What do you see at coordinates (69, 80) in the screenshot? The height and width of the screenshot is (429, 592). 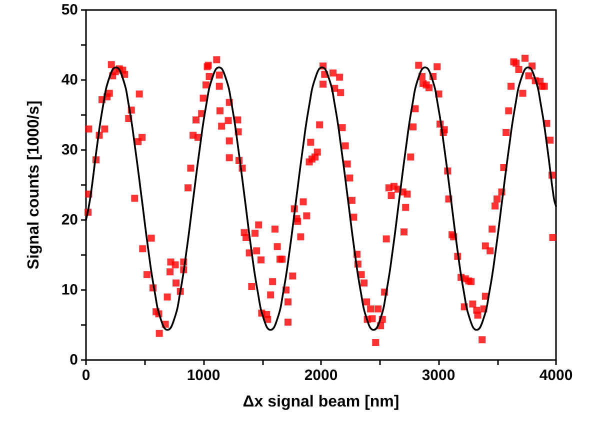 I see `y-tick-label: 40` at bounding box center [69, 80].